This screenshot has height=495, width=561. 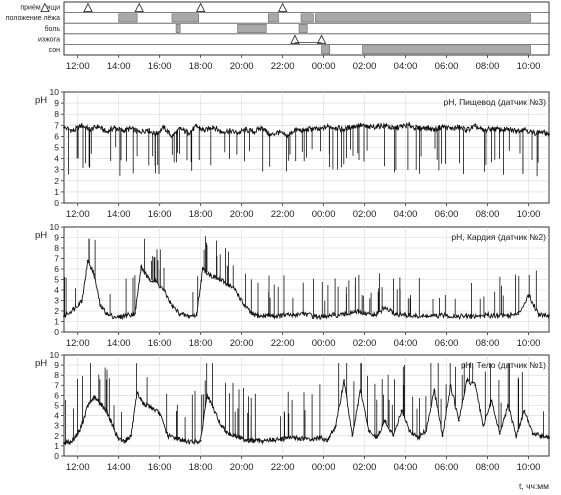 What do you see at coordinates (78, 66) in the screenshot?
I see `event-x-tick-label: 12:00` at bounding box center [78, 66].